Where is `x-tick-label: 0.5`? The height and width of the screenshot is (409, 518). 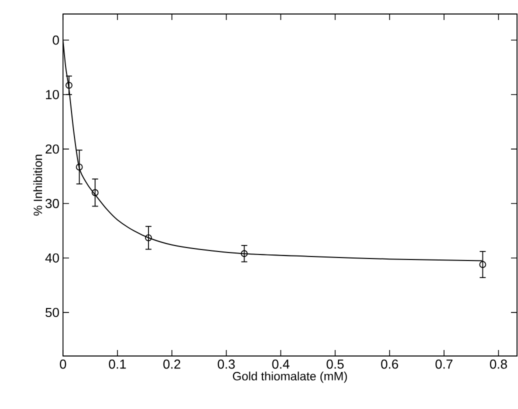
x-tick-label: 0.5 is located at coordinates (335, 364).